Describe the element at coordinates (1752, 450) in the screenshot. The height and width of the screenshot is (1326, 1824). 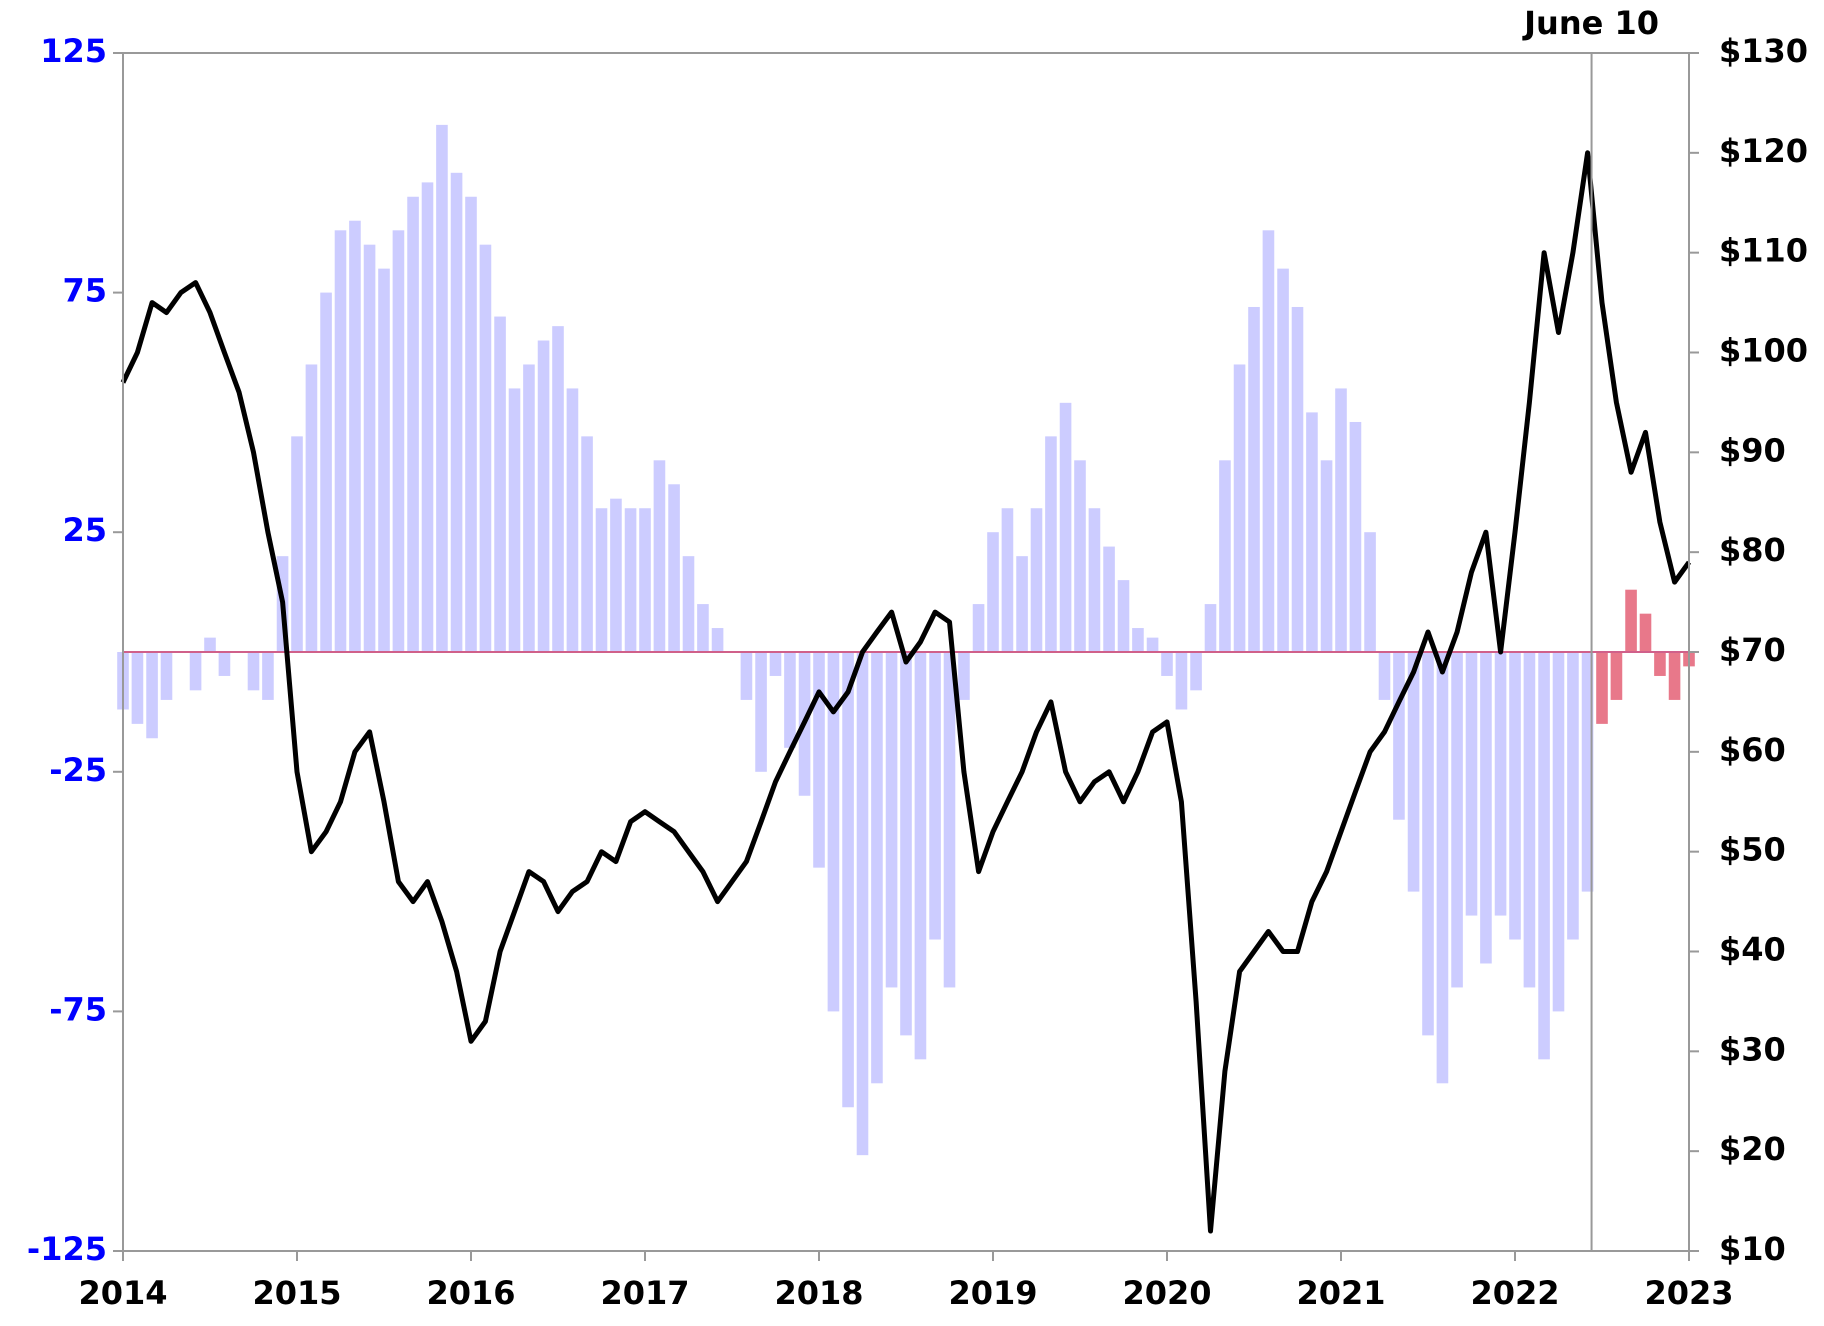
I see `y2-tick-label: $90` at that location.